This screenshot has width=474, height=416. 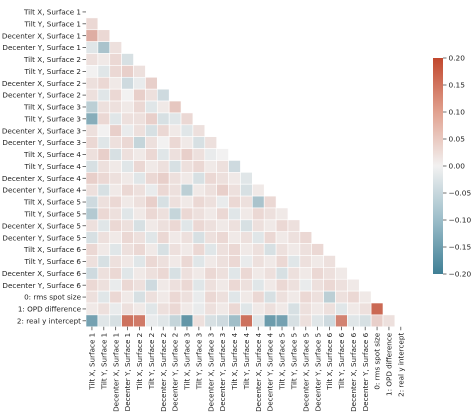 I want to click on colorbar-tick-label: −0.10, so click(x=460, y=220).